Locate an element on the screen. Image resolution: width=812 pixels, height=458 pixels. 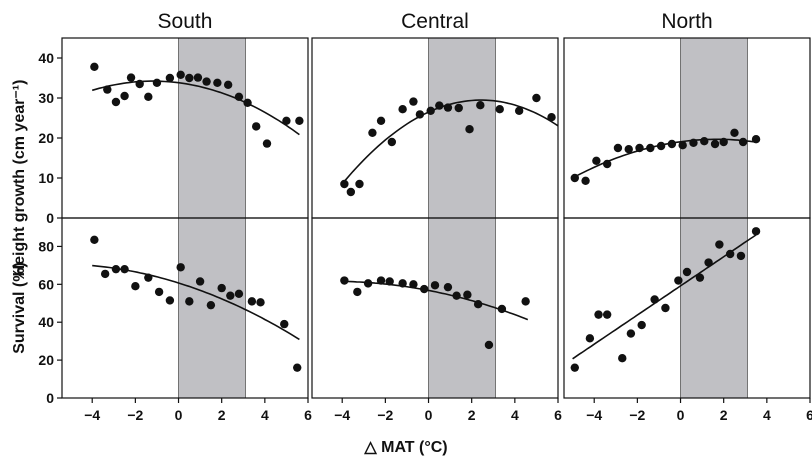
y-axis-label-survival: Survival (%) is located at coordinates (19, 308).